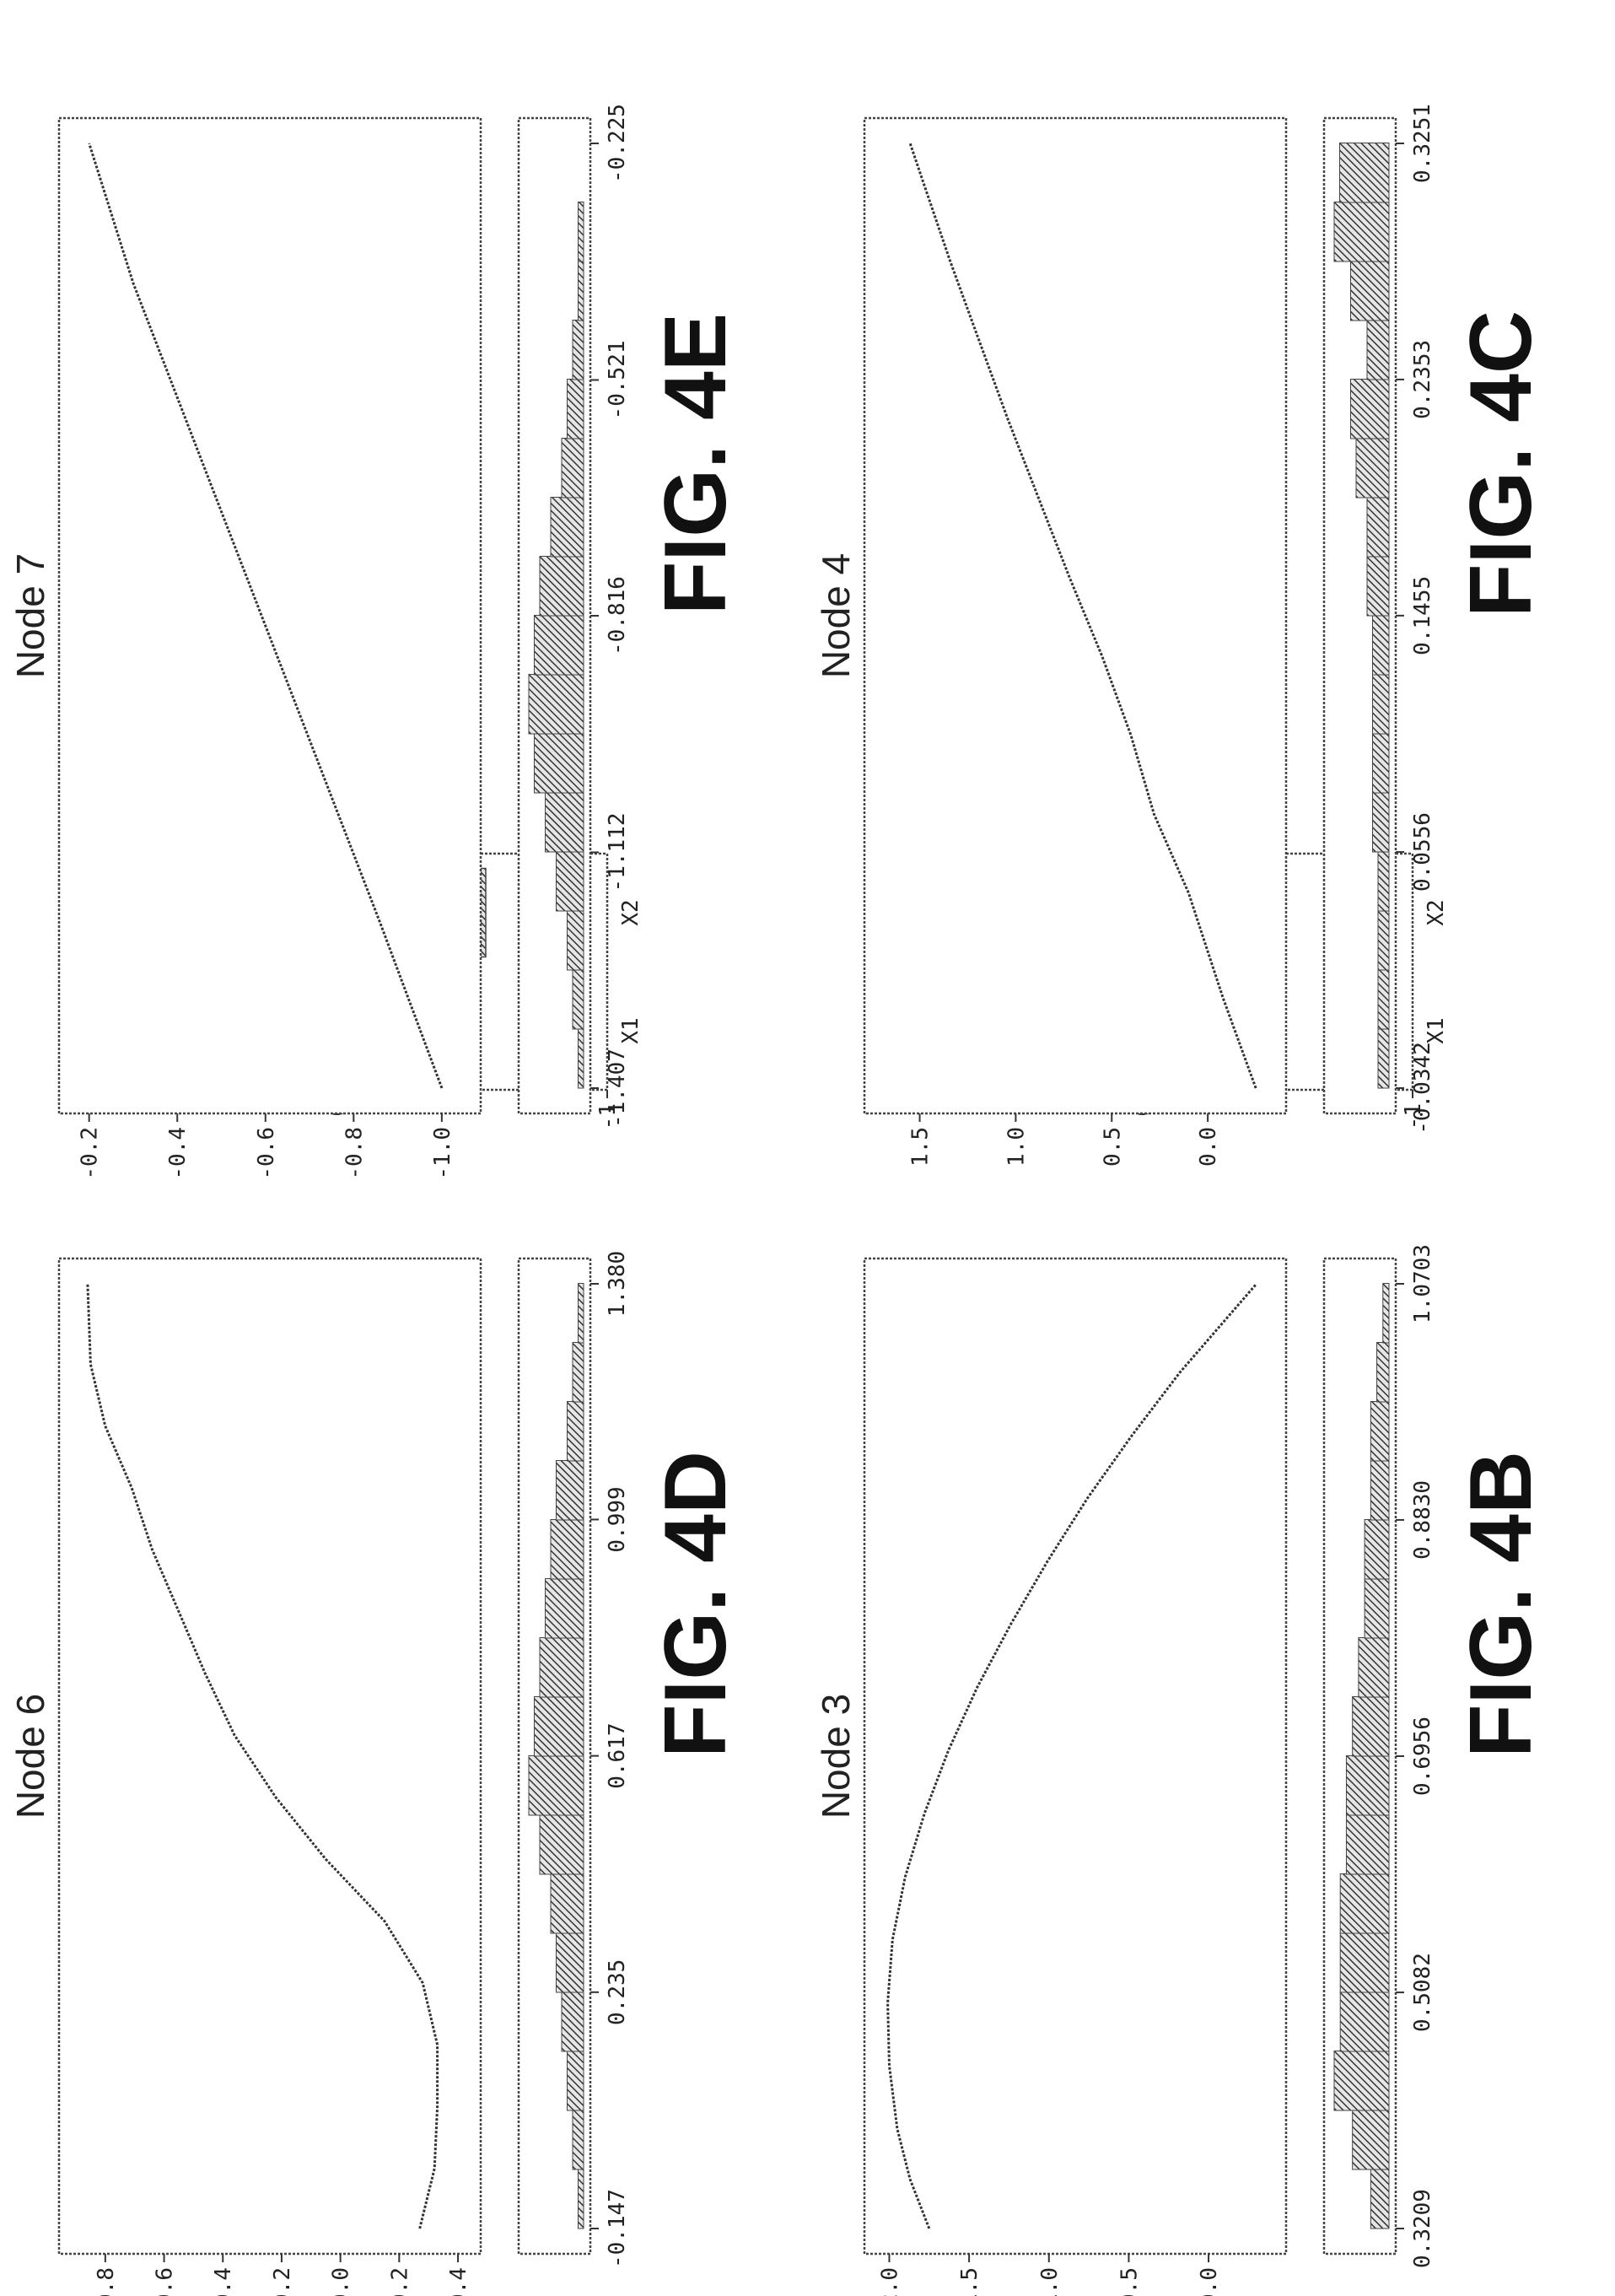 The image size is (1615, 2296). Describe the element at coordinates (617, 1088) in the screenshot. I see `x-tick-label: -1.407` at that location.